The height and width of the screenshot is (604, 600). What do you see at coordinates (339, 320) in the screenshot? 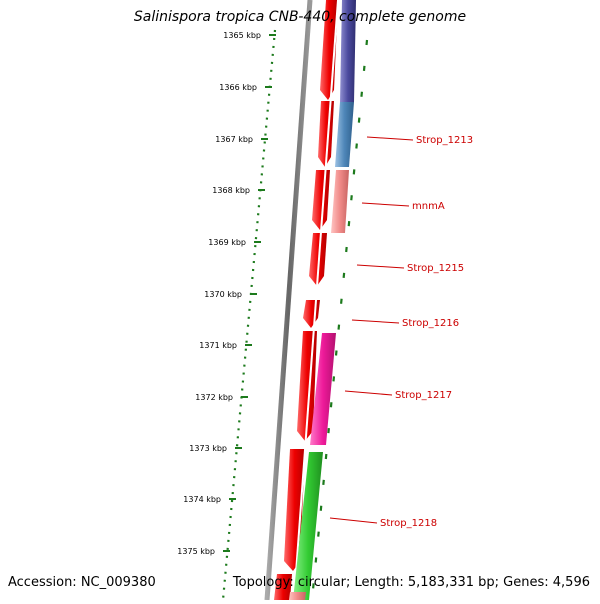
I see `outer-scale-dashes` at bounding box center [339, 320].